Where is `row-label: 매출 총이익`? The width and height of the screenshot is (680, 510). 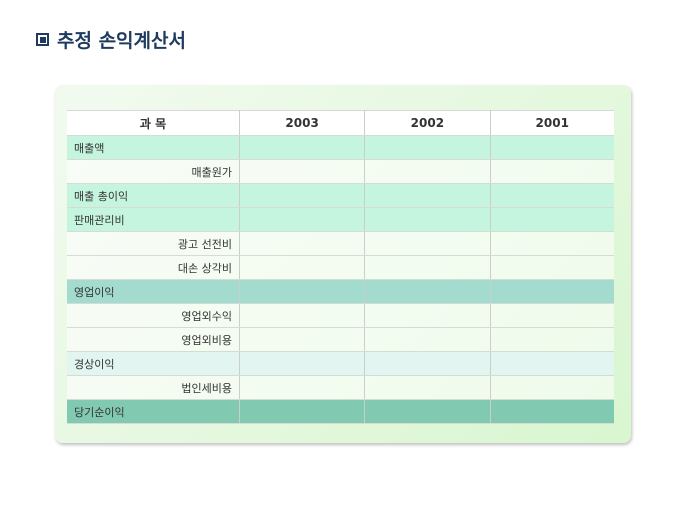 row-label: 매출 총이익 is located at coordinates (153, 195).